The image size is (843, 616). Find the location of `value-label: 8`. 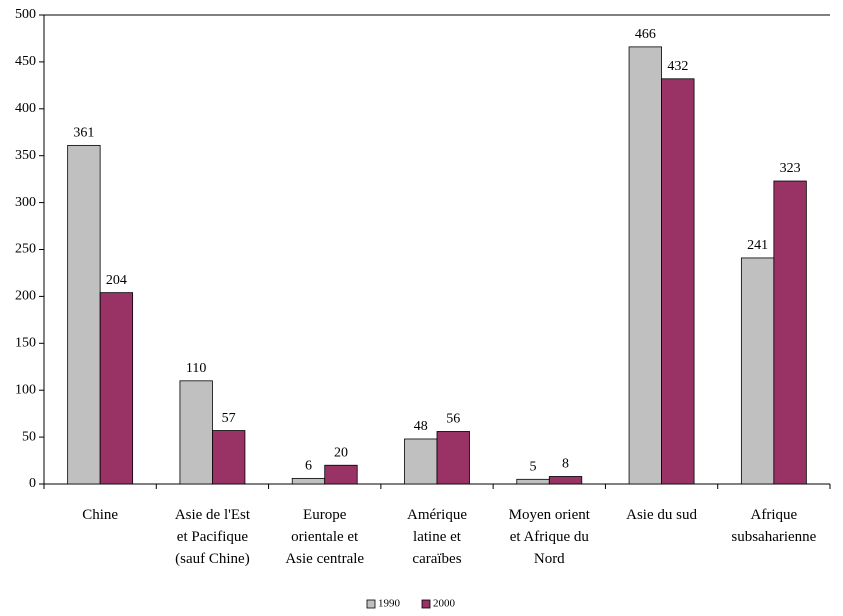

value-label: 8 is located at coordinates (565, 464).